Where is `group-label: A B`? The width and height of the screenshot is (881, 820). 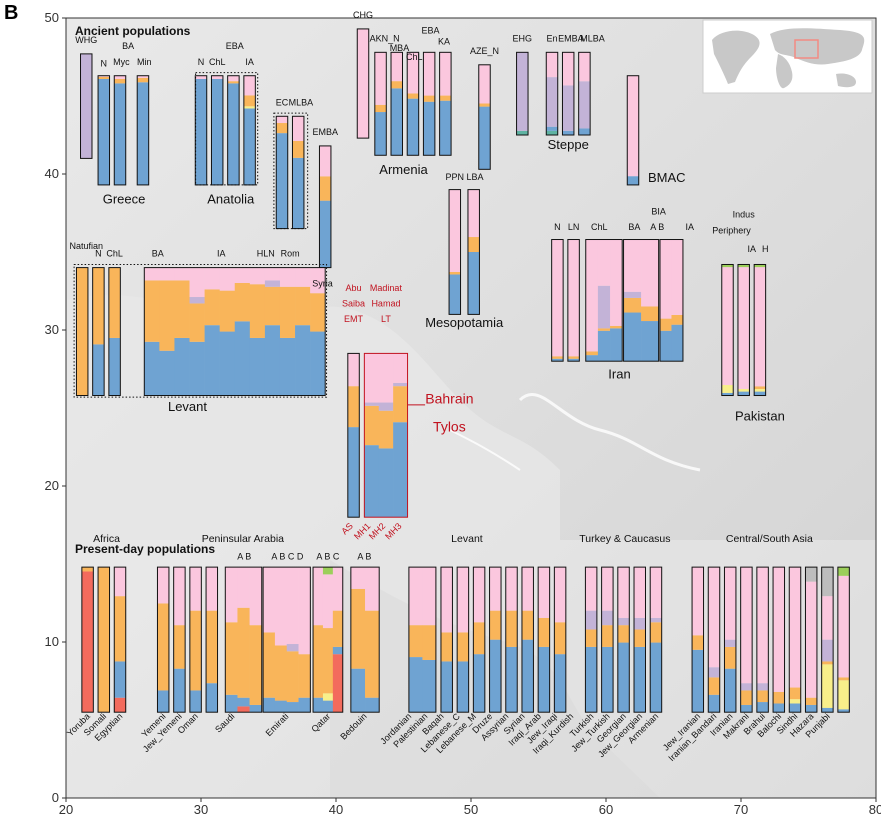 group-label: A B is located at coordinates (364, 556).